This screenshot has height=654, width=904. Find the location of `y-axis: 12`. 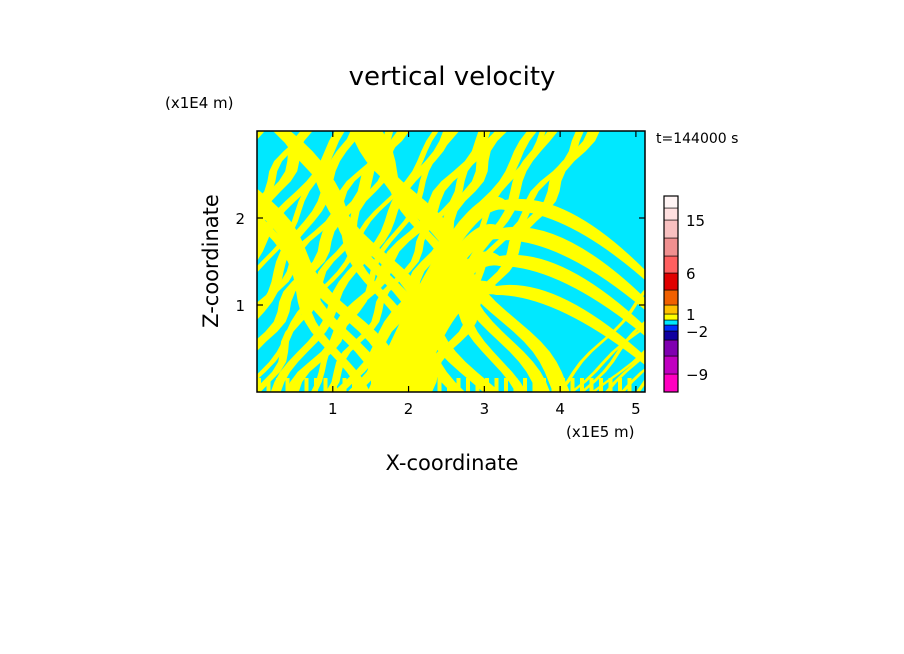

y-axis: 12 is located at coordinates (440, 262).